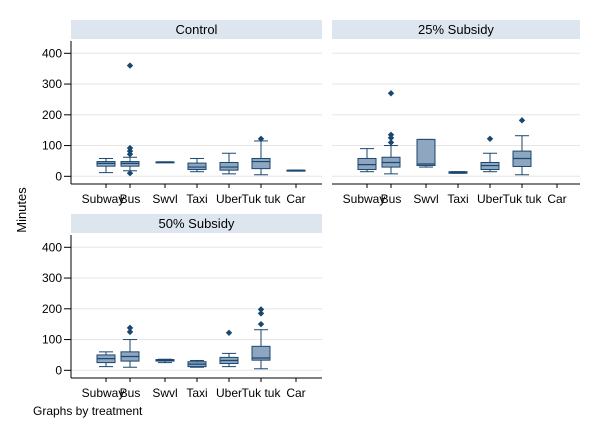  I want to click on panel-title: 50% Subsidy, so click(197, 223).